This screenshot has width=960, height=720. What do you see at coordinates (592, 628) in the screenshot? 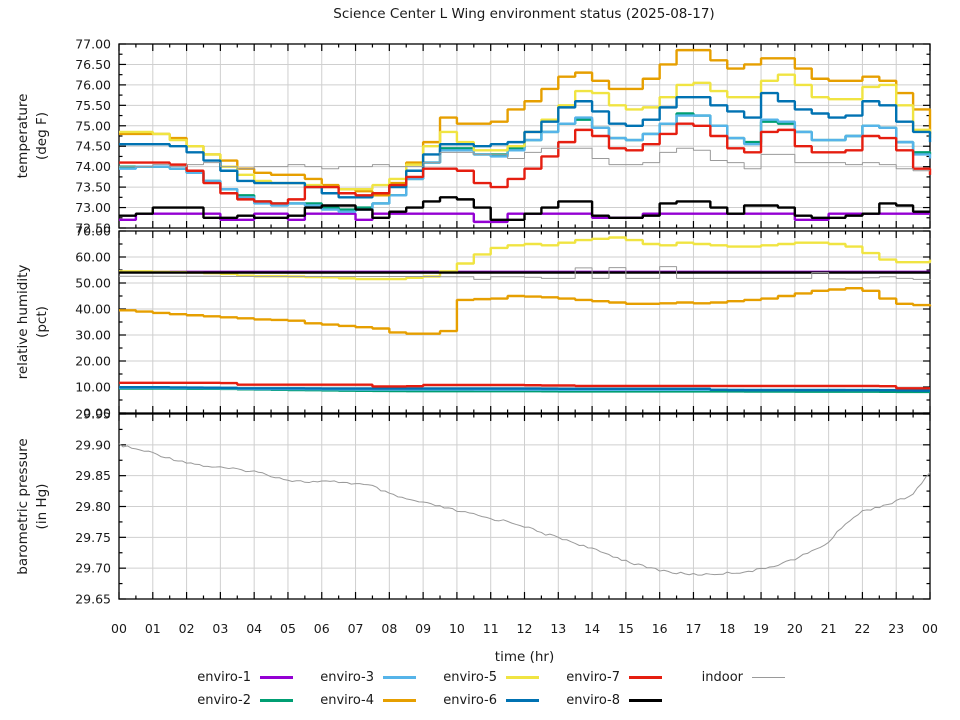
I see `xtick-label: 14` at bounding box center [592, 628].